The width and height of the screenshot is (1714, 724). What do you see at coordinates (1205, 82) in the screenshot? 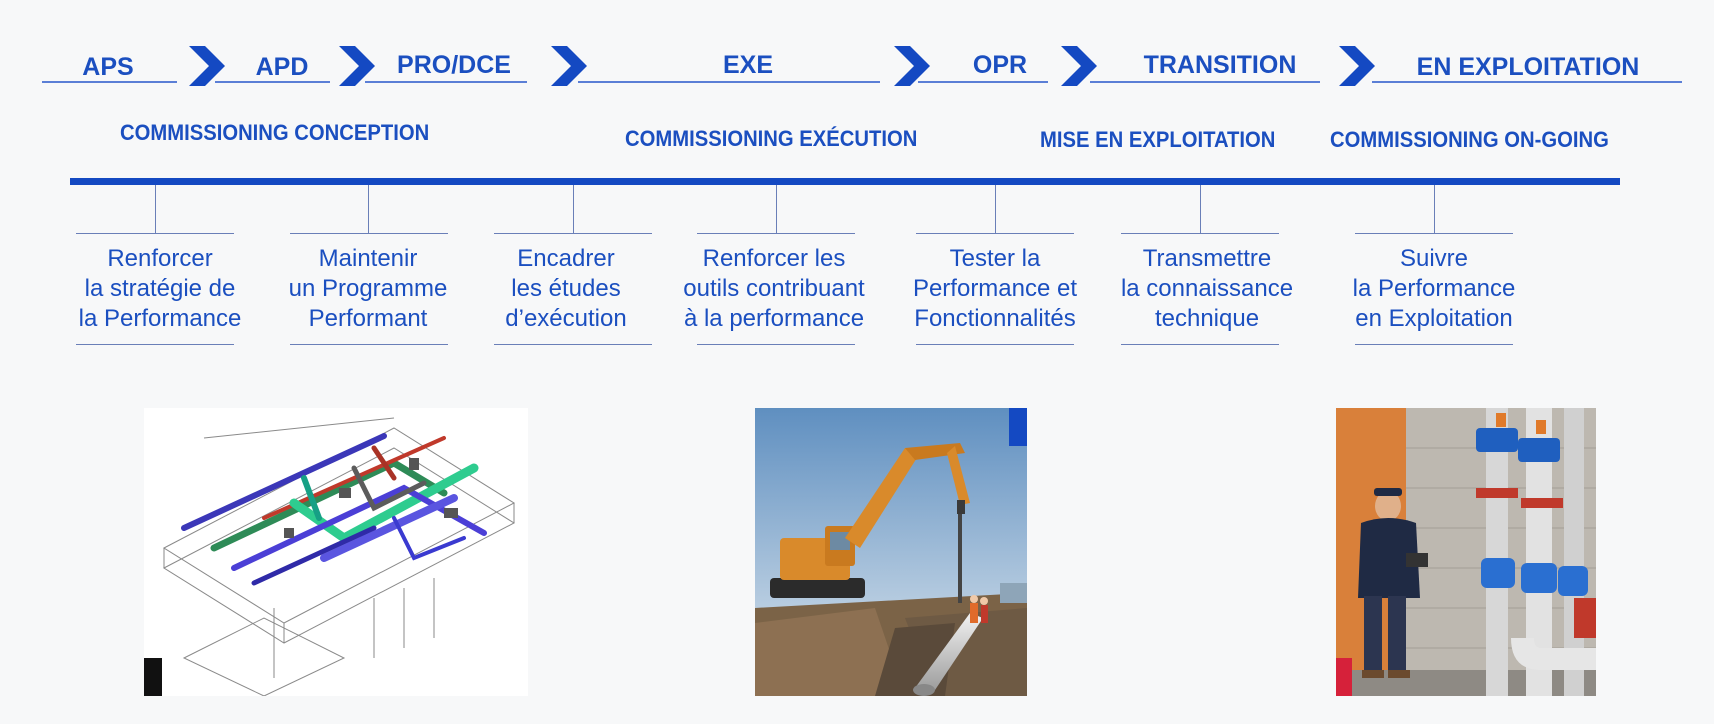
I see `phase-line-transition` at bounding box center [1205, 82].